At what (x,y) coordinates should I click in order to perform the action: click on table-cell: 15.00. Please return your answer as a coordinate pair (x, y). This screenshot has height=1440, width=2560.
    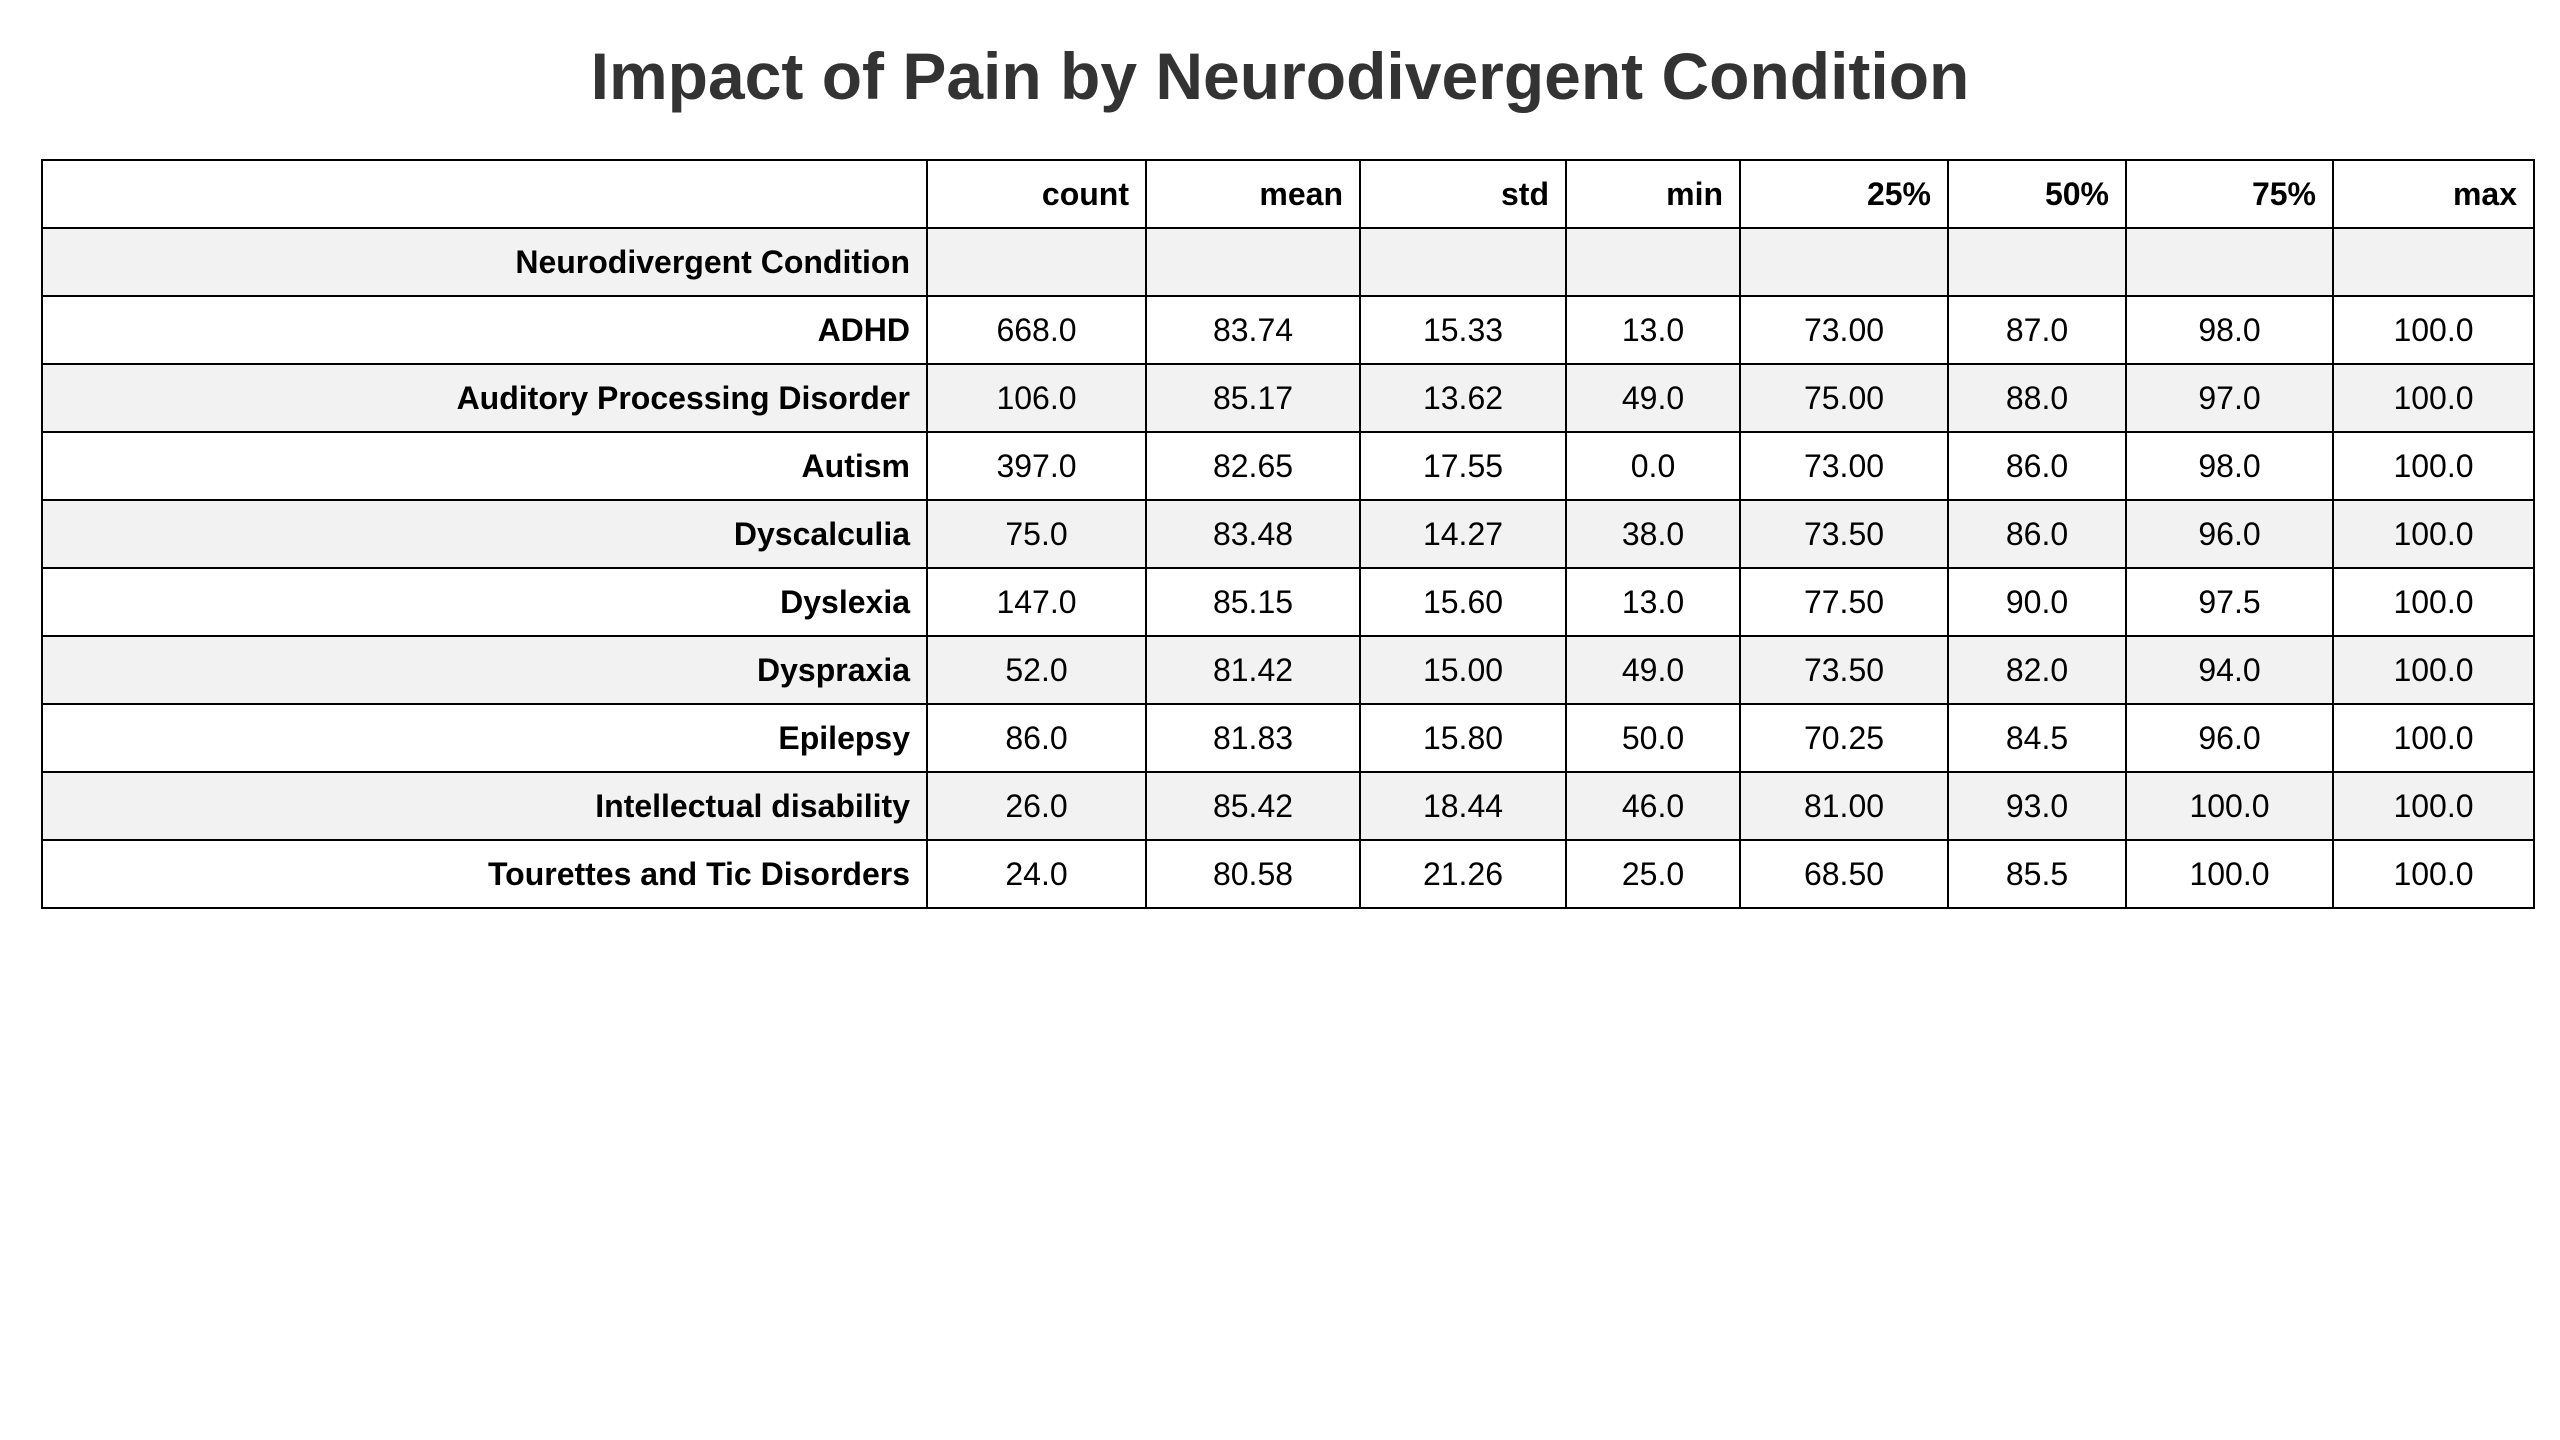
    Looking at the image, I should click on (1463, 670).